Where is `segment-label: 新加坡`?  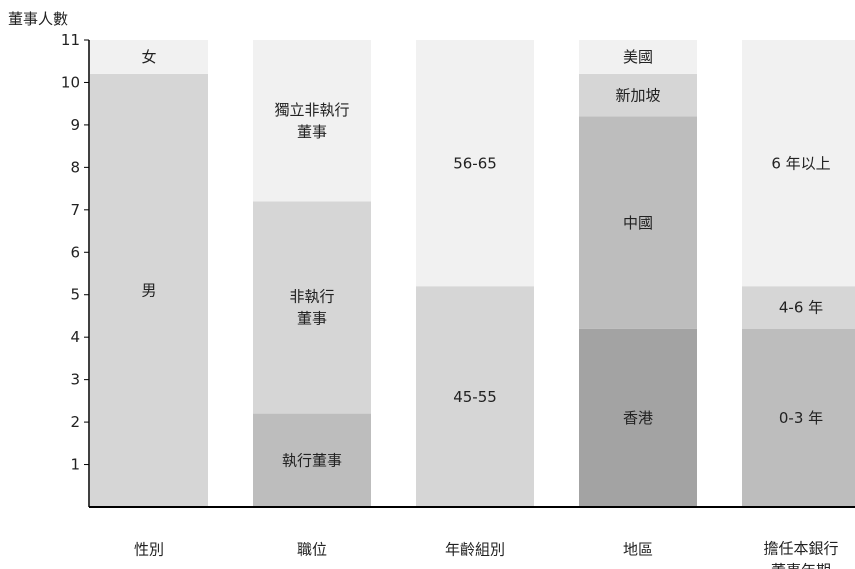
segment-label: 新加坡 is located at coordinates (637, 95).